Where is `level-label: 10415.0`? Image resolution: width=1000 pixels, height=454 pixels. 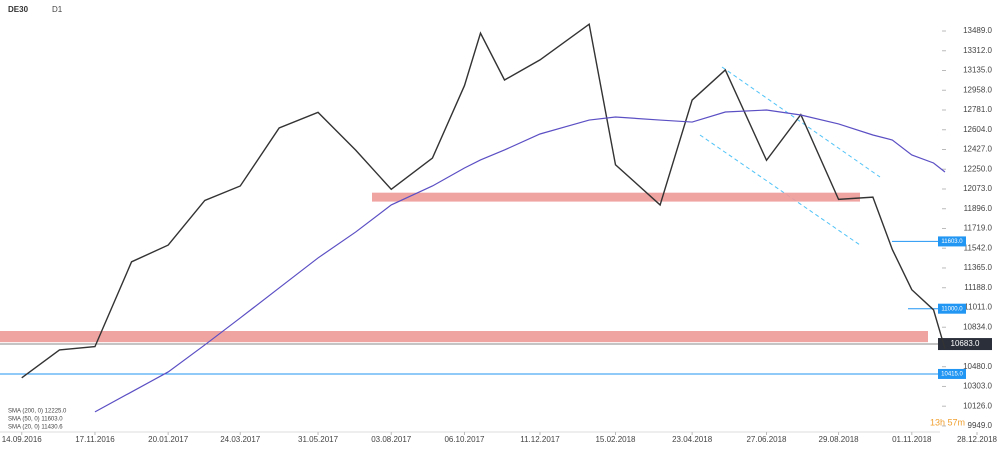 level-label: 10415.0 is located at coordinates (952, 375).